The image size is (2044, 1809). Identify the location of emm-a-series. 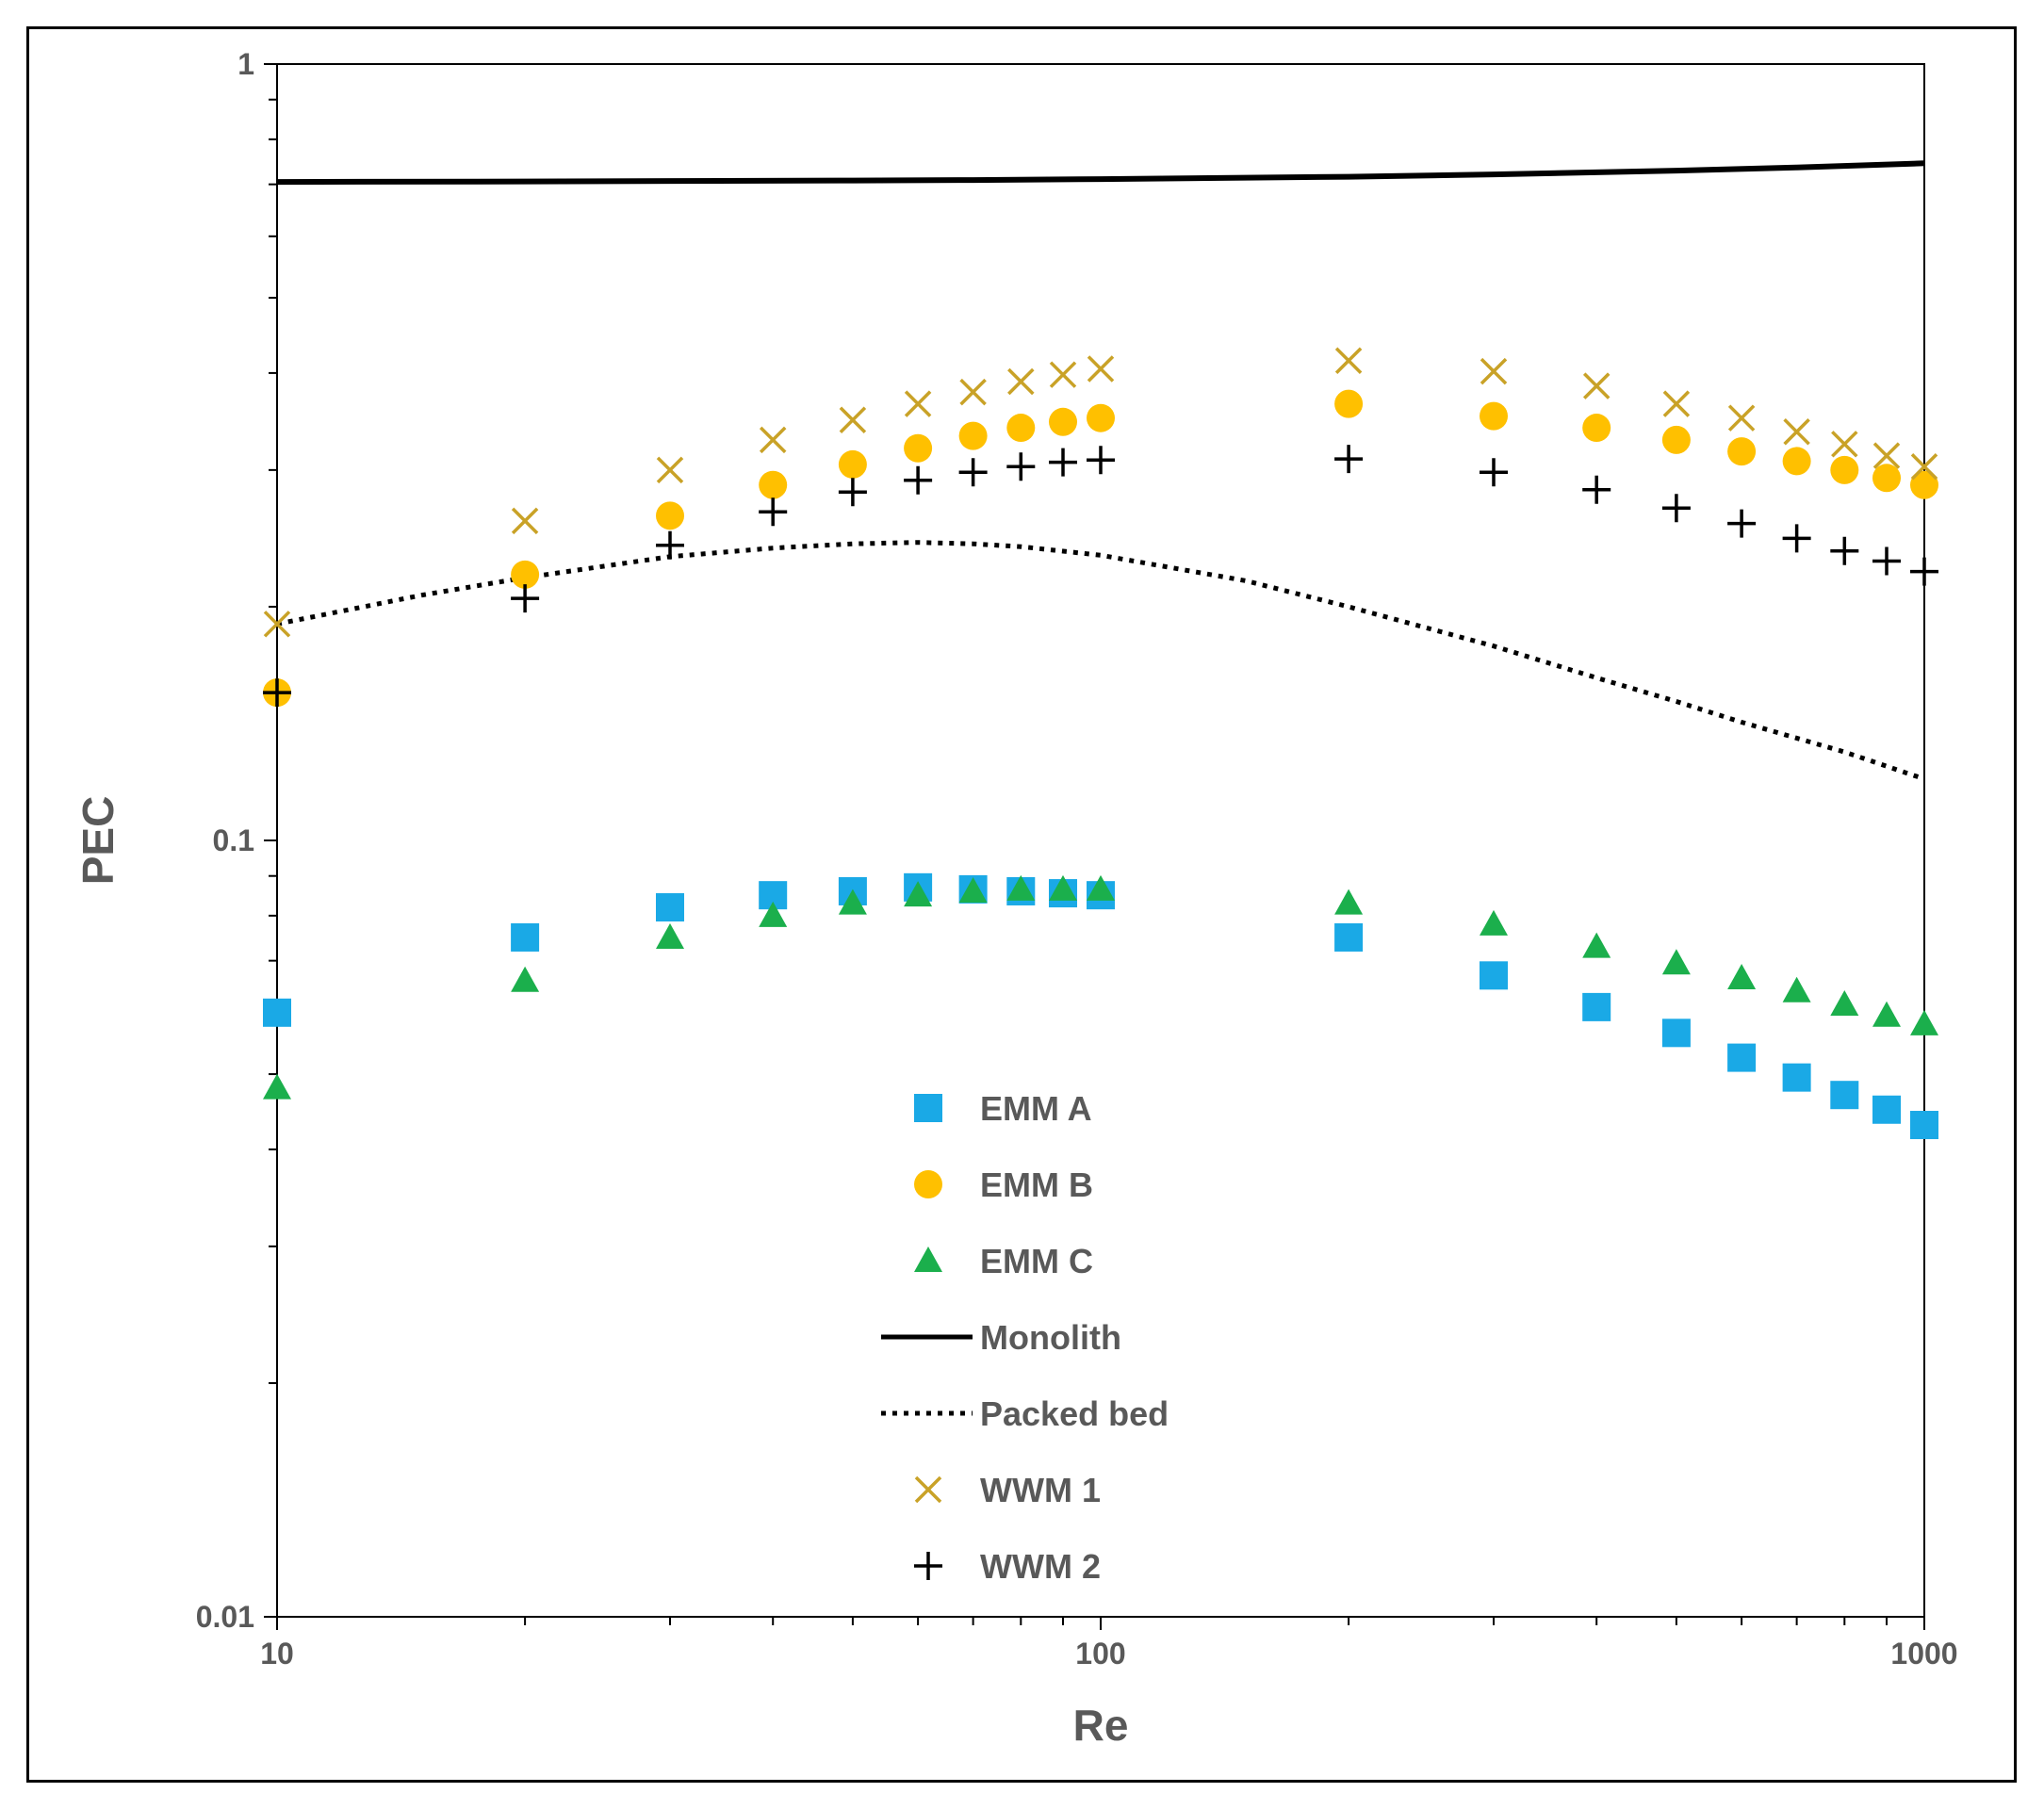
(1100, 1006).